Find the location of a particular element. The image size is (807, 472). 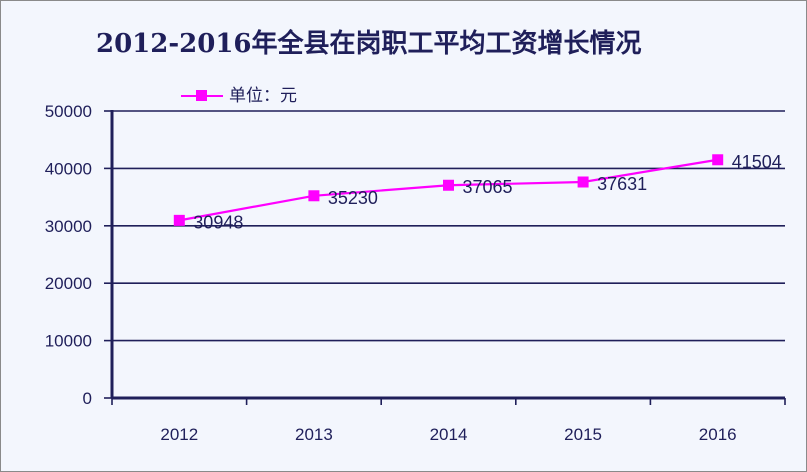

x-tick-label: 2012 is located at coordinates (179, 434).